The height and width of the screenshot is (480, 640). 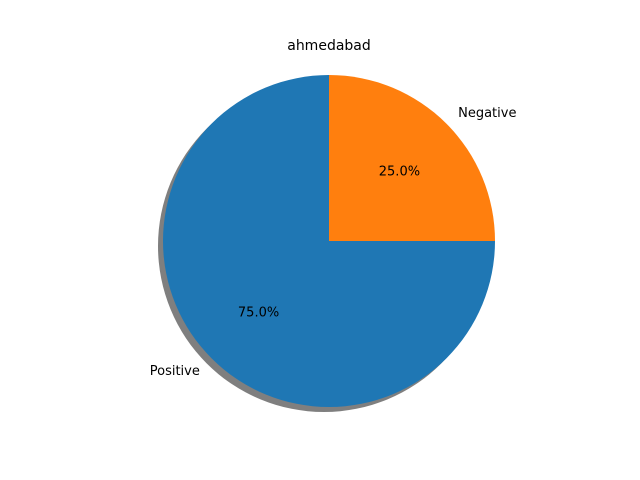 I want to click on slice-label-negative: Negative, so click(x=487, y=113).